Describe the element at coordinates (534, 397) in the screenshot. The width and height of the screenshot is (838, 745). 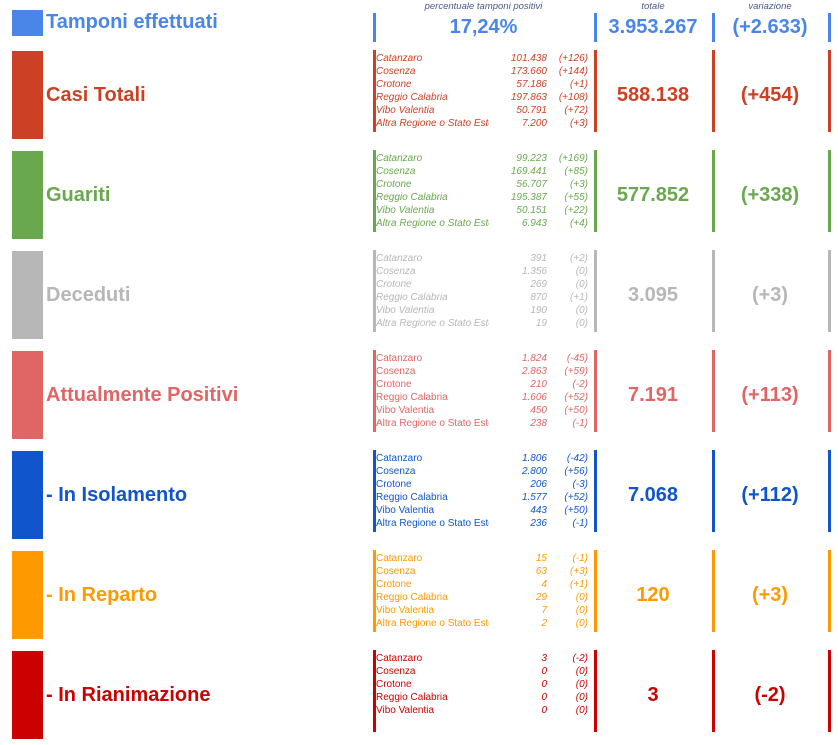
I see `province-value: 1.606` at that location.